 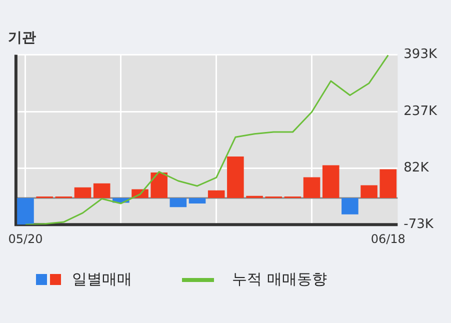 I want to click on y-tick-label: 82K, so click(x=417, y=168).